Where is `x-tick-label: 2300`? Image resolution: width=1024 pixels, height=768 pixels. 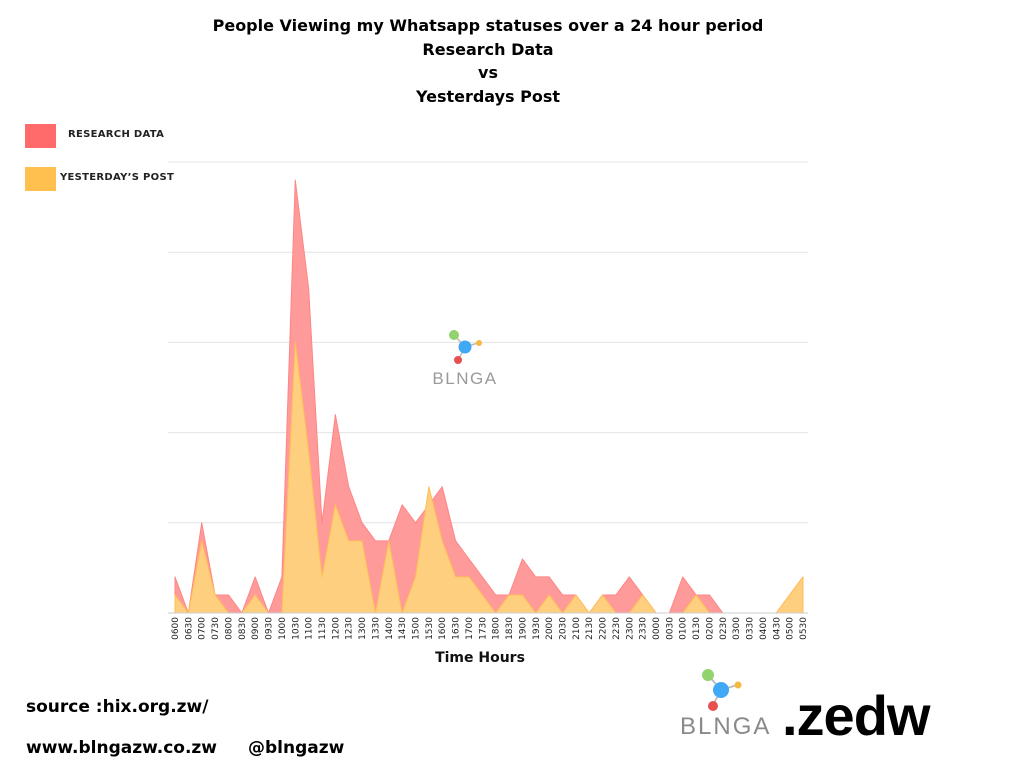
x-tick-label: 2300 is located at coordinates (630, 628).